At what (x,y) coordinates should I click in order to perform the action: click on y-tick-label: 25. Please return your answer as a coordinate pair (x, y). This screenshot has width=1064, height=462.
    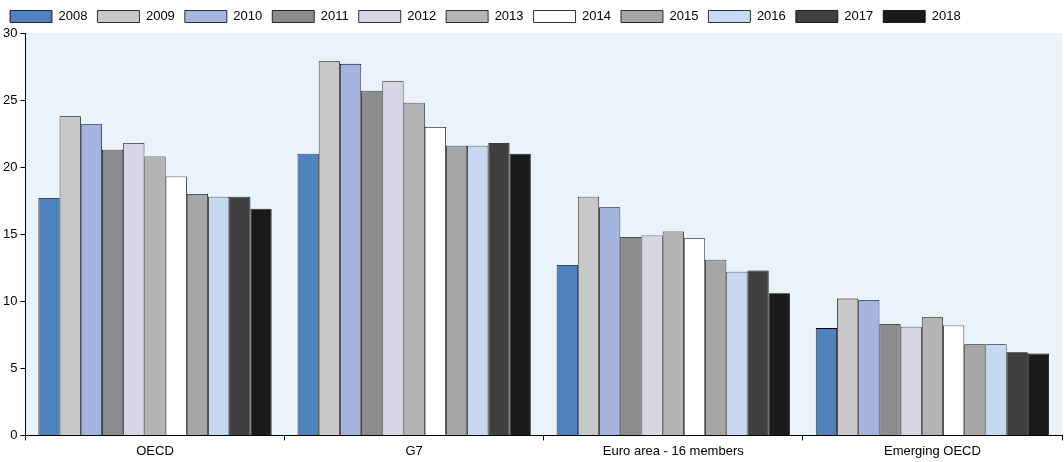
    Looking at the image, I should click on (10, 99).